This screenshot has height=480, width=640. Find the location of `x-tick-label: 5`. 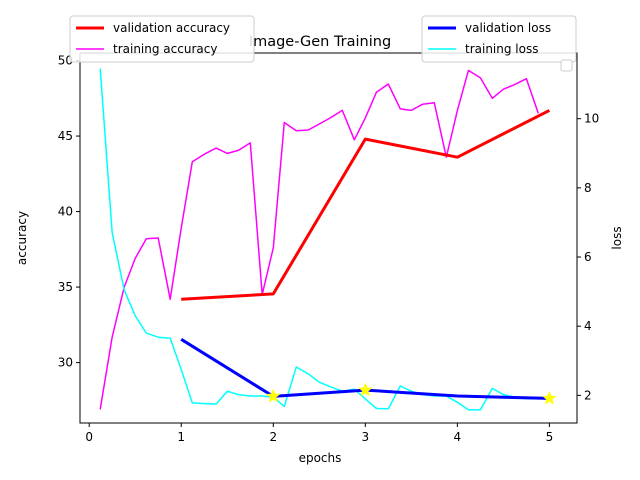

x-tick-label: 5 is located at coordinates (550, 437).